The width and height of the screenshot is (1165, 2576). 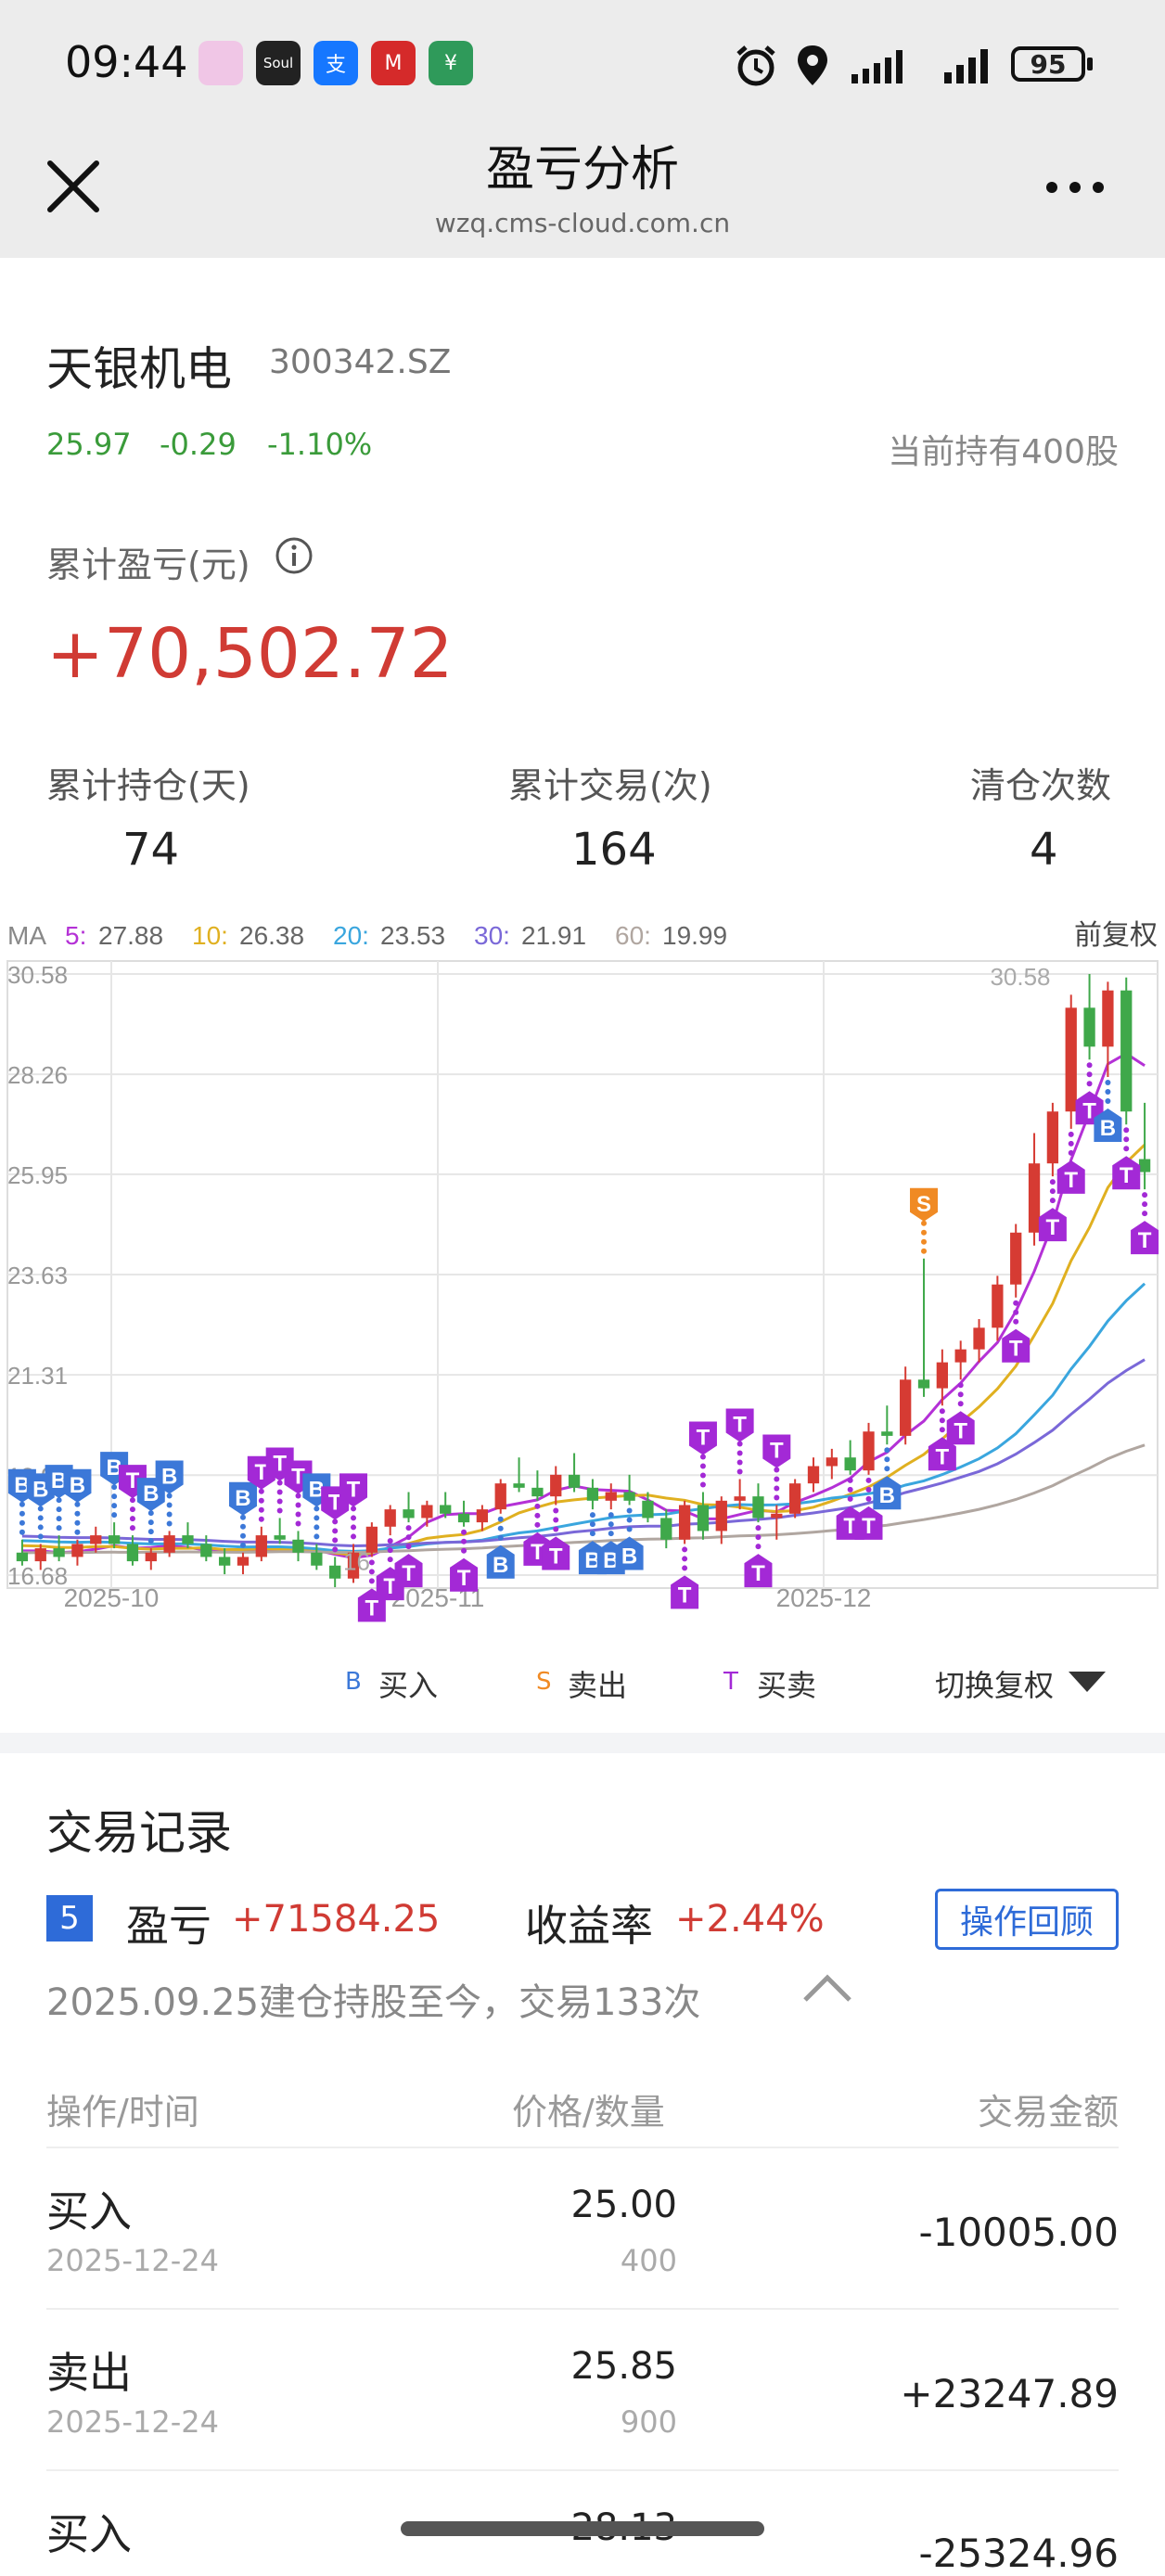 What do you see at coordinates (1075, 187) in the screenshot?
I see `more-icon` at bounding box center [1075, 187].